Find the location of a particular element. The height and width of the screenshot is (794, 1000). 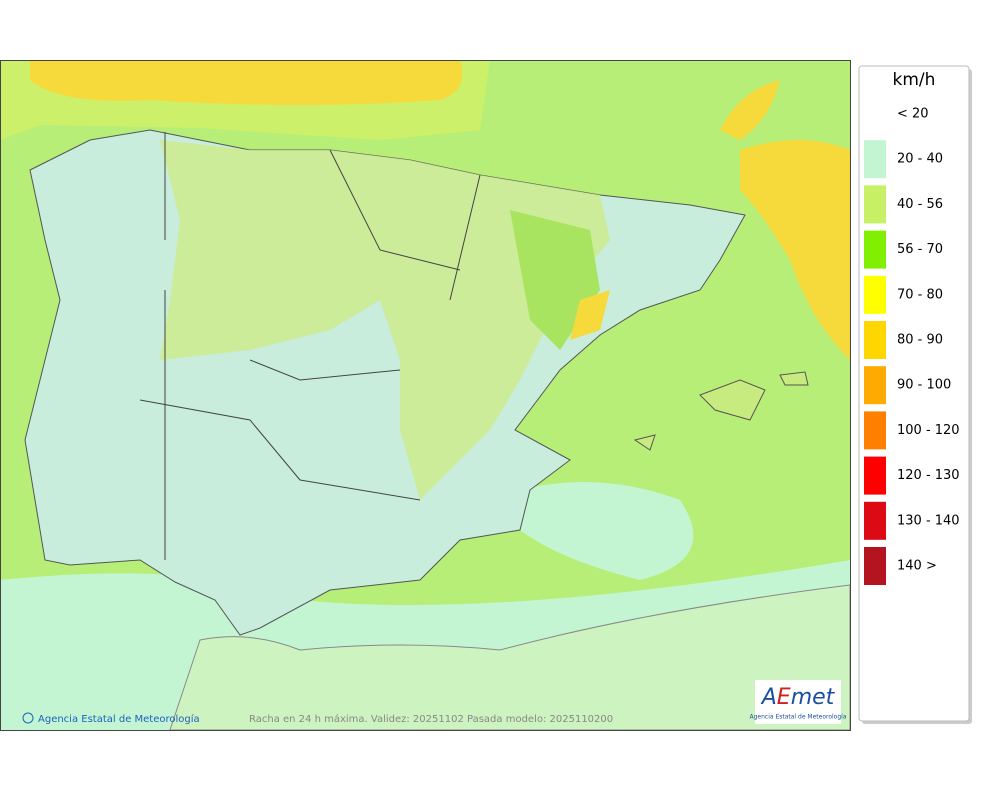

legend-label: 56 - 70 is located at coordinates (920, 249).